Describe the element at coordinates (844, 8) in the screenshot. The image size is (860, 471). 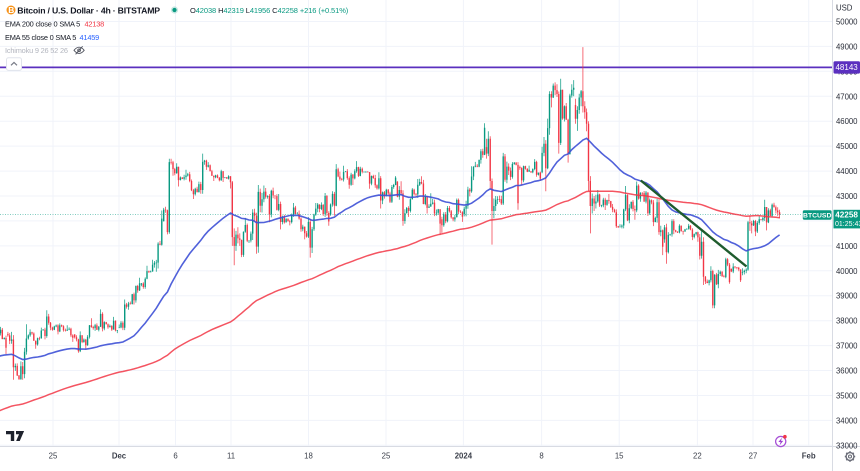
I see `svg-text: USD` at that location.